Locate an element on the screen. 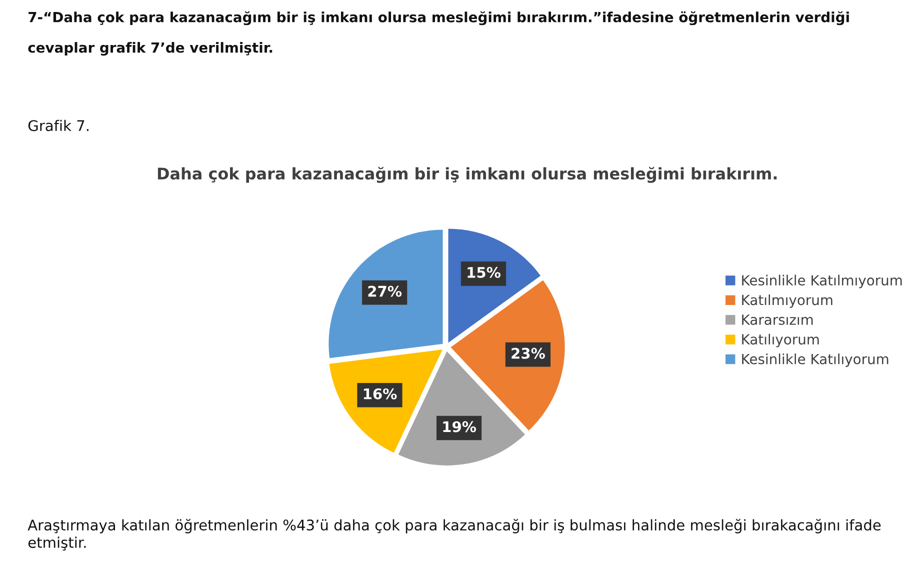 Image resolution: width=920 pixels, height=564 pixels. legend-label: Kesinlikle Katılıyorum is located at coordinates (815, 360).